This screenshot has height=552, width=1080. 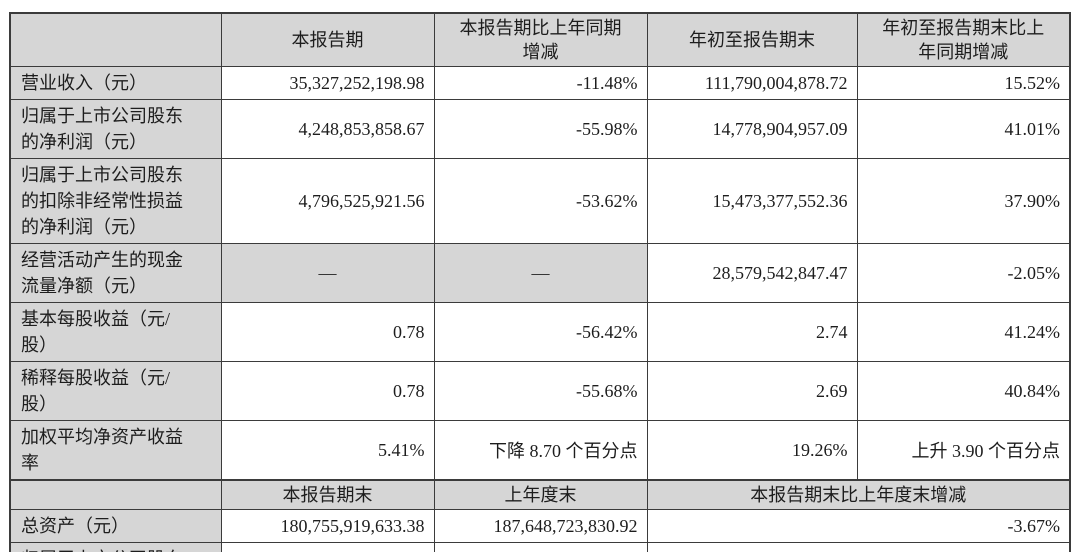 What do you see at coordinates (752, 39) in the screenshot?
I see `col-header-ytd: 年初至报告期末` at bounding box center [752, 39].